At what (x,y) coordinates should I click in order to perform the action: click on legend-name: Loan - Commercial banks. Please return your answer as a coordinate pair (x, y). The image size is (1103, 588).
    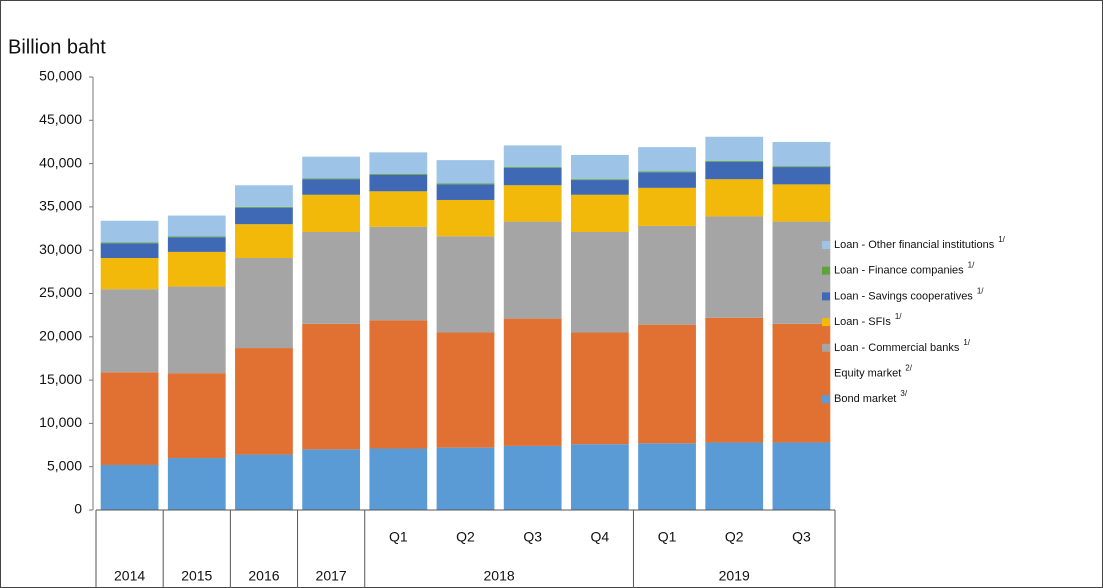
    Looking at the image, I should click on (897, 348).